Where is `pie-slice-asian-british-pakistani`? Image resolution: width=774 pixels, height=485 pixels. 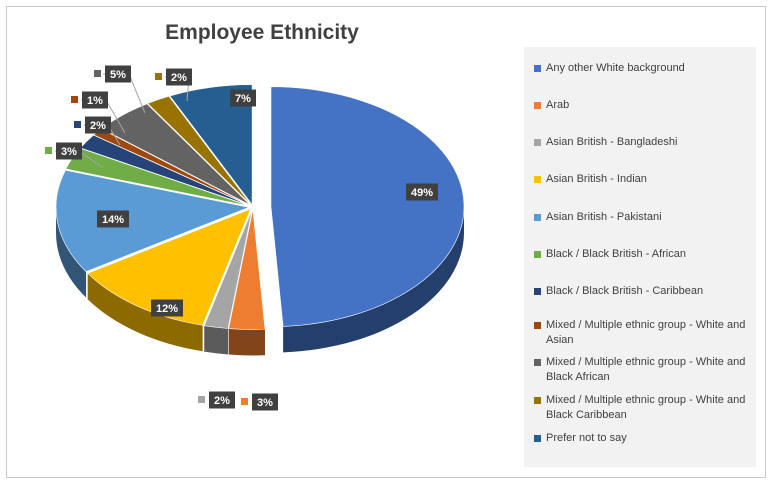
pie-slice-asian-british-pakistani is located at coordinates (153, 220).